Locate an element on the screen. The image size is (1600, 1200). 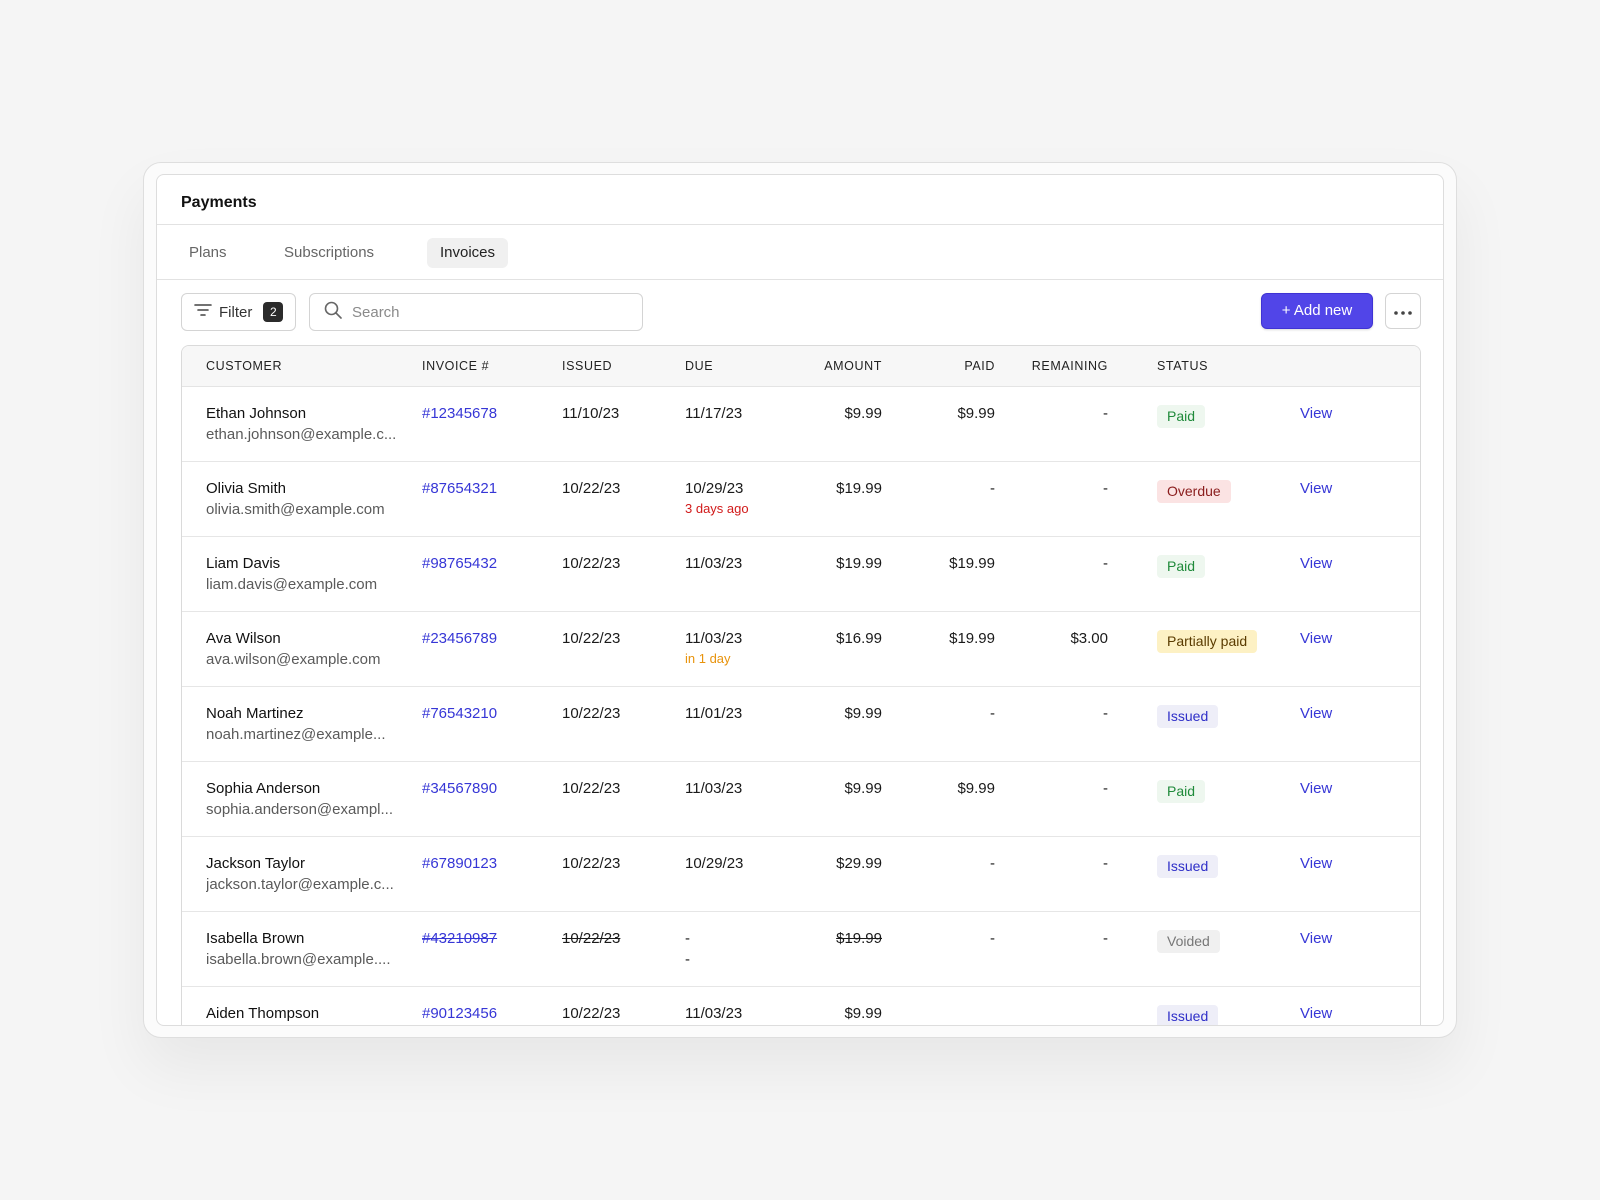
invoice-link: #12345678 is located at coordinates (460, 413).